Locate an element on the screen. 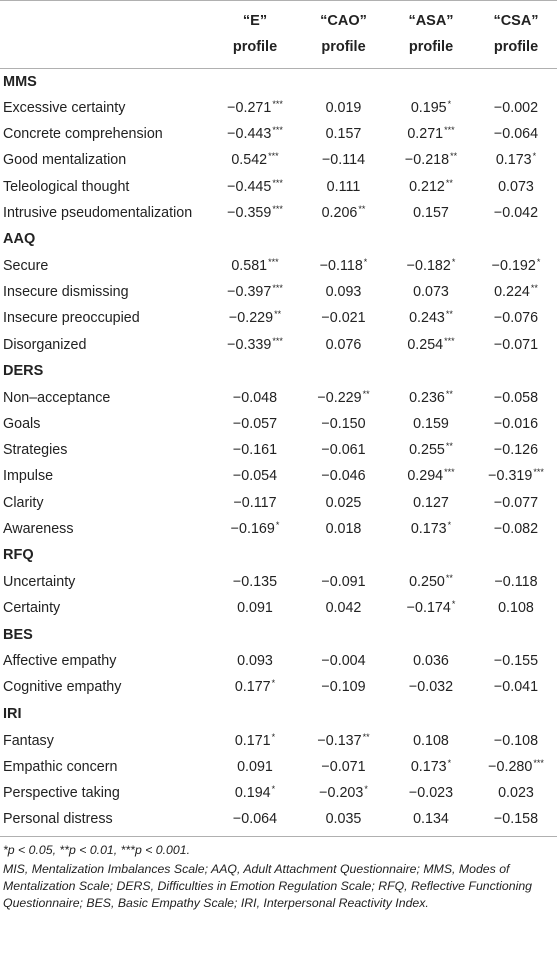  cell-e-profile: −0.443*** is located at coordinates (255, 134).